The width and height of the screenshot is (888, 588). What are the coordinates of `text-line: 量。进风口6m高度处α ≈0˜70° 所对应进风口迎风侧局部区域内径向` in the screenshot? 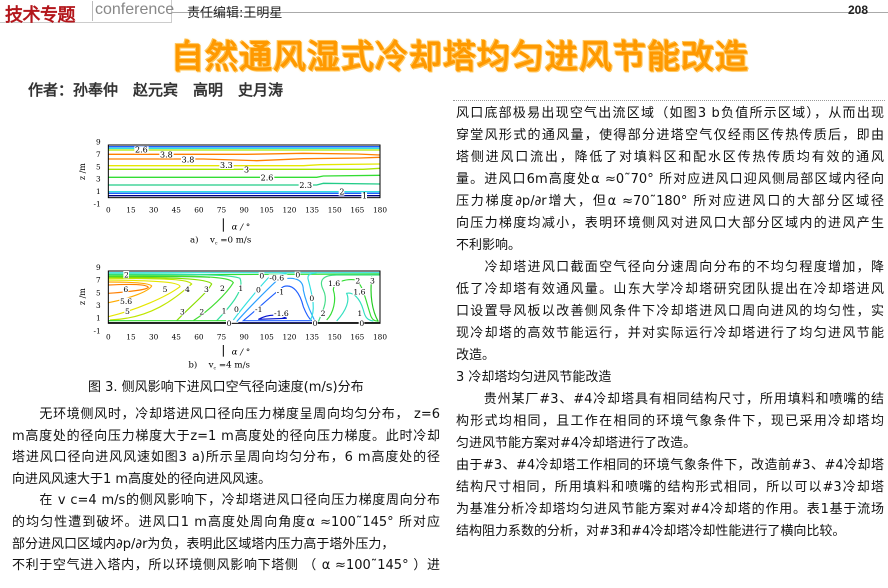 It's located at (670, 179).